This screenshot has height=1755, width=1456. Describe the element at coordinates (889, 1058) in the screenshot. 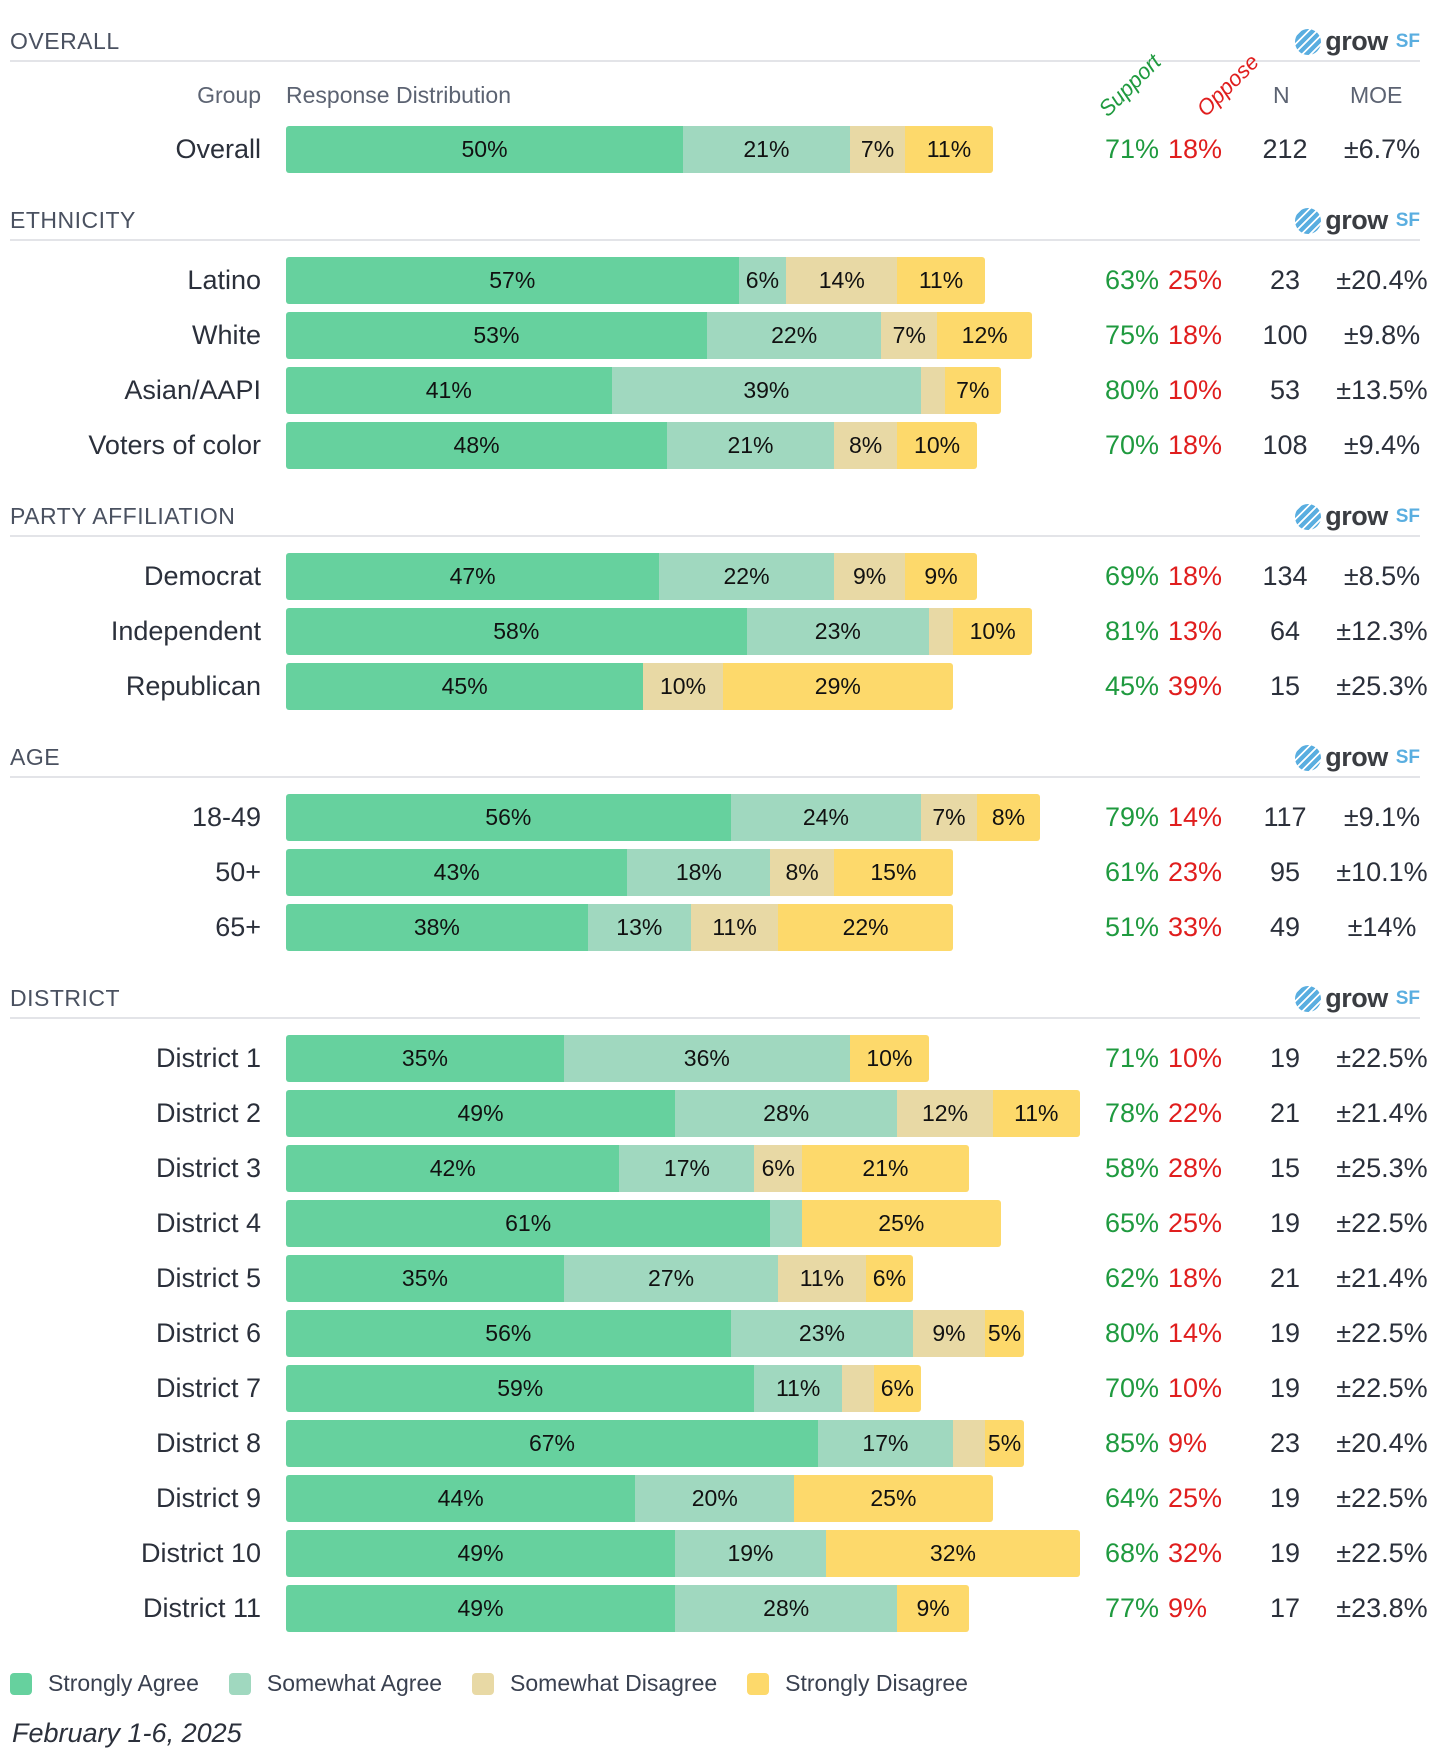

I see `bar-segment-strongly-disagree: 10` at that location.